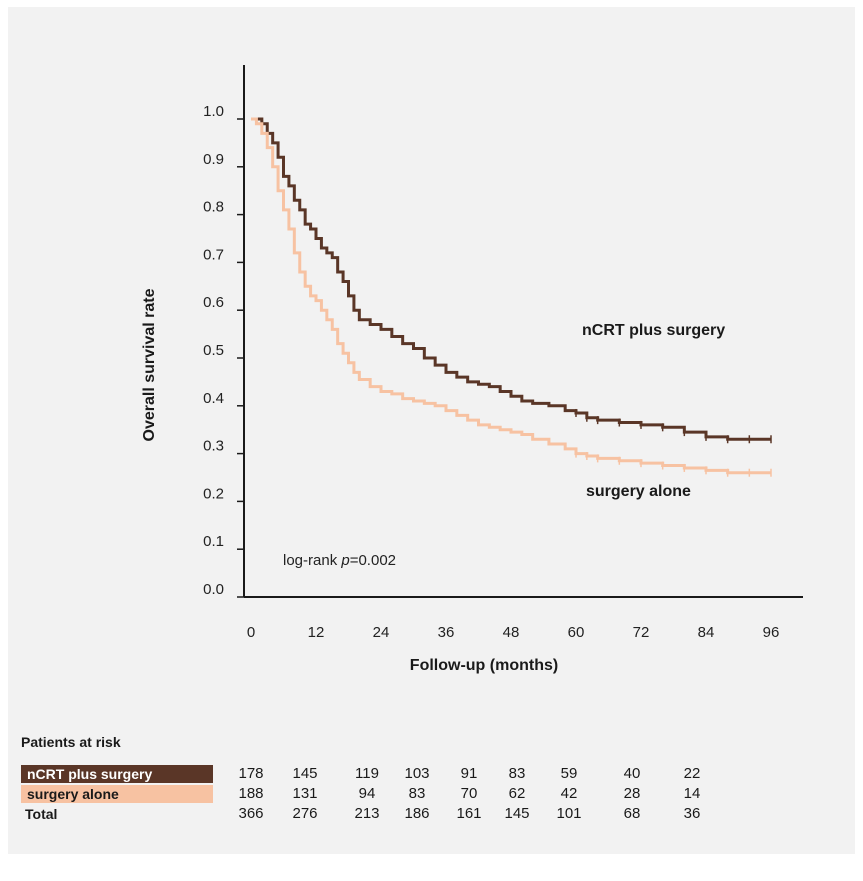  I want to click on risk-table-title: Patients at risk, so click(71, 742).